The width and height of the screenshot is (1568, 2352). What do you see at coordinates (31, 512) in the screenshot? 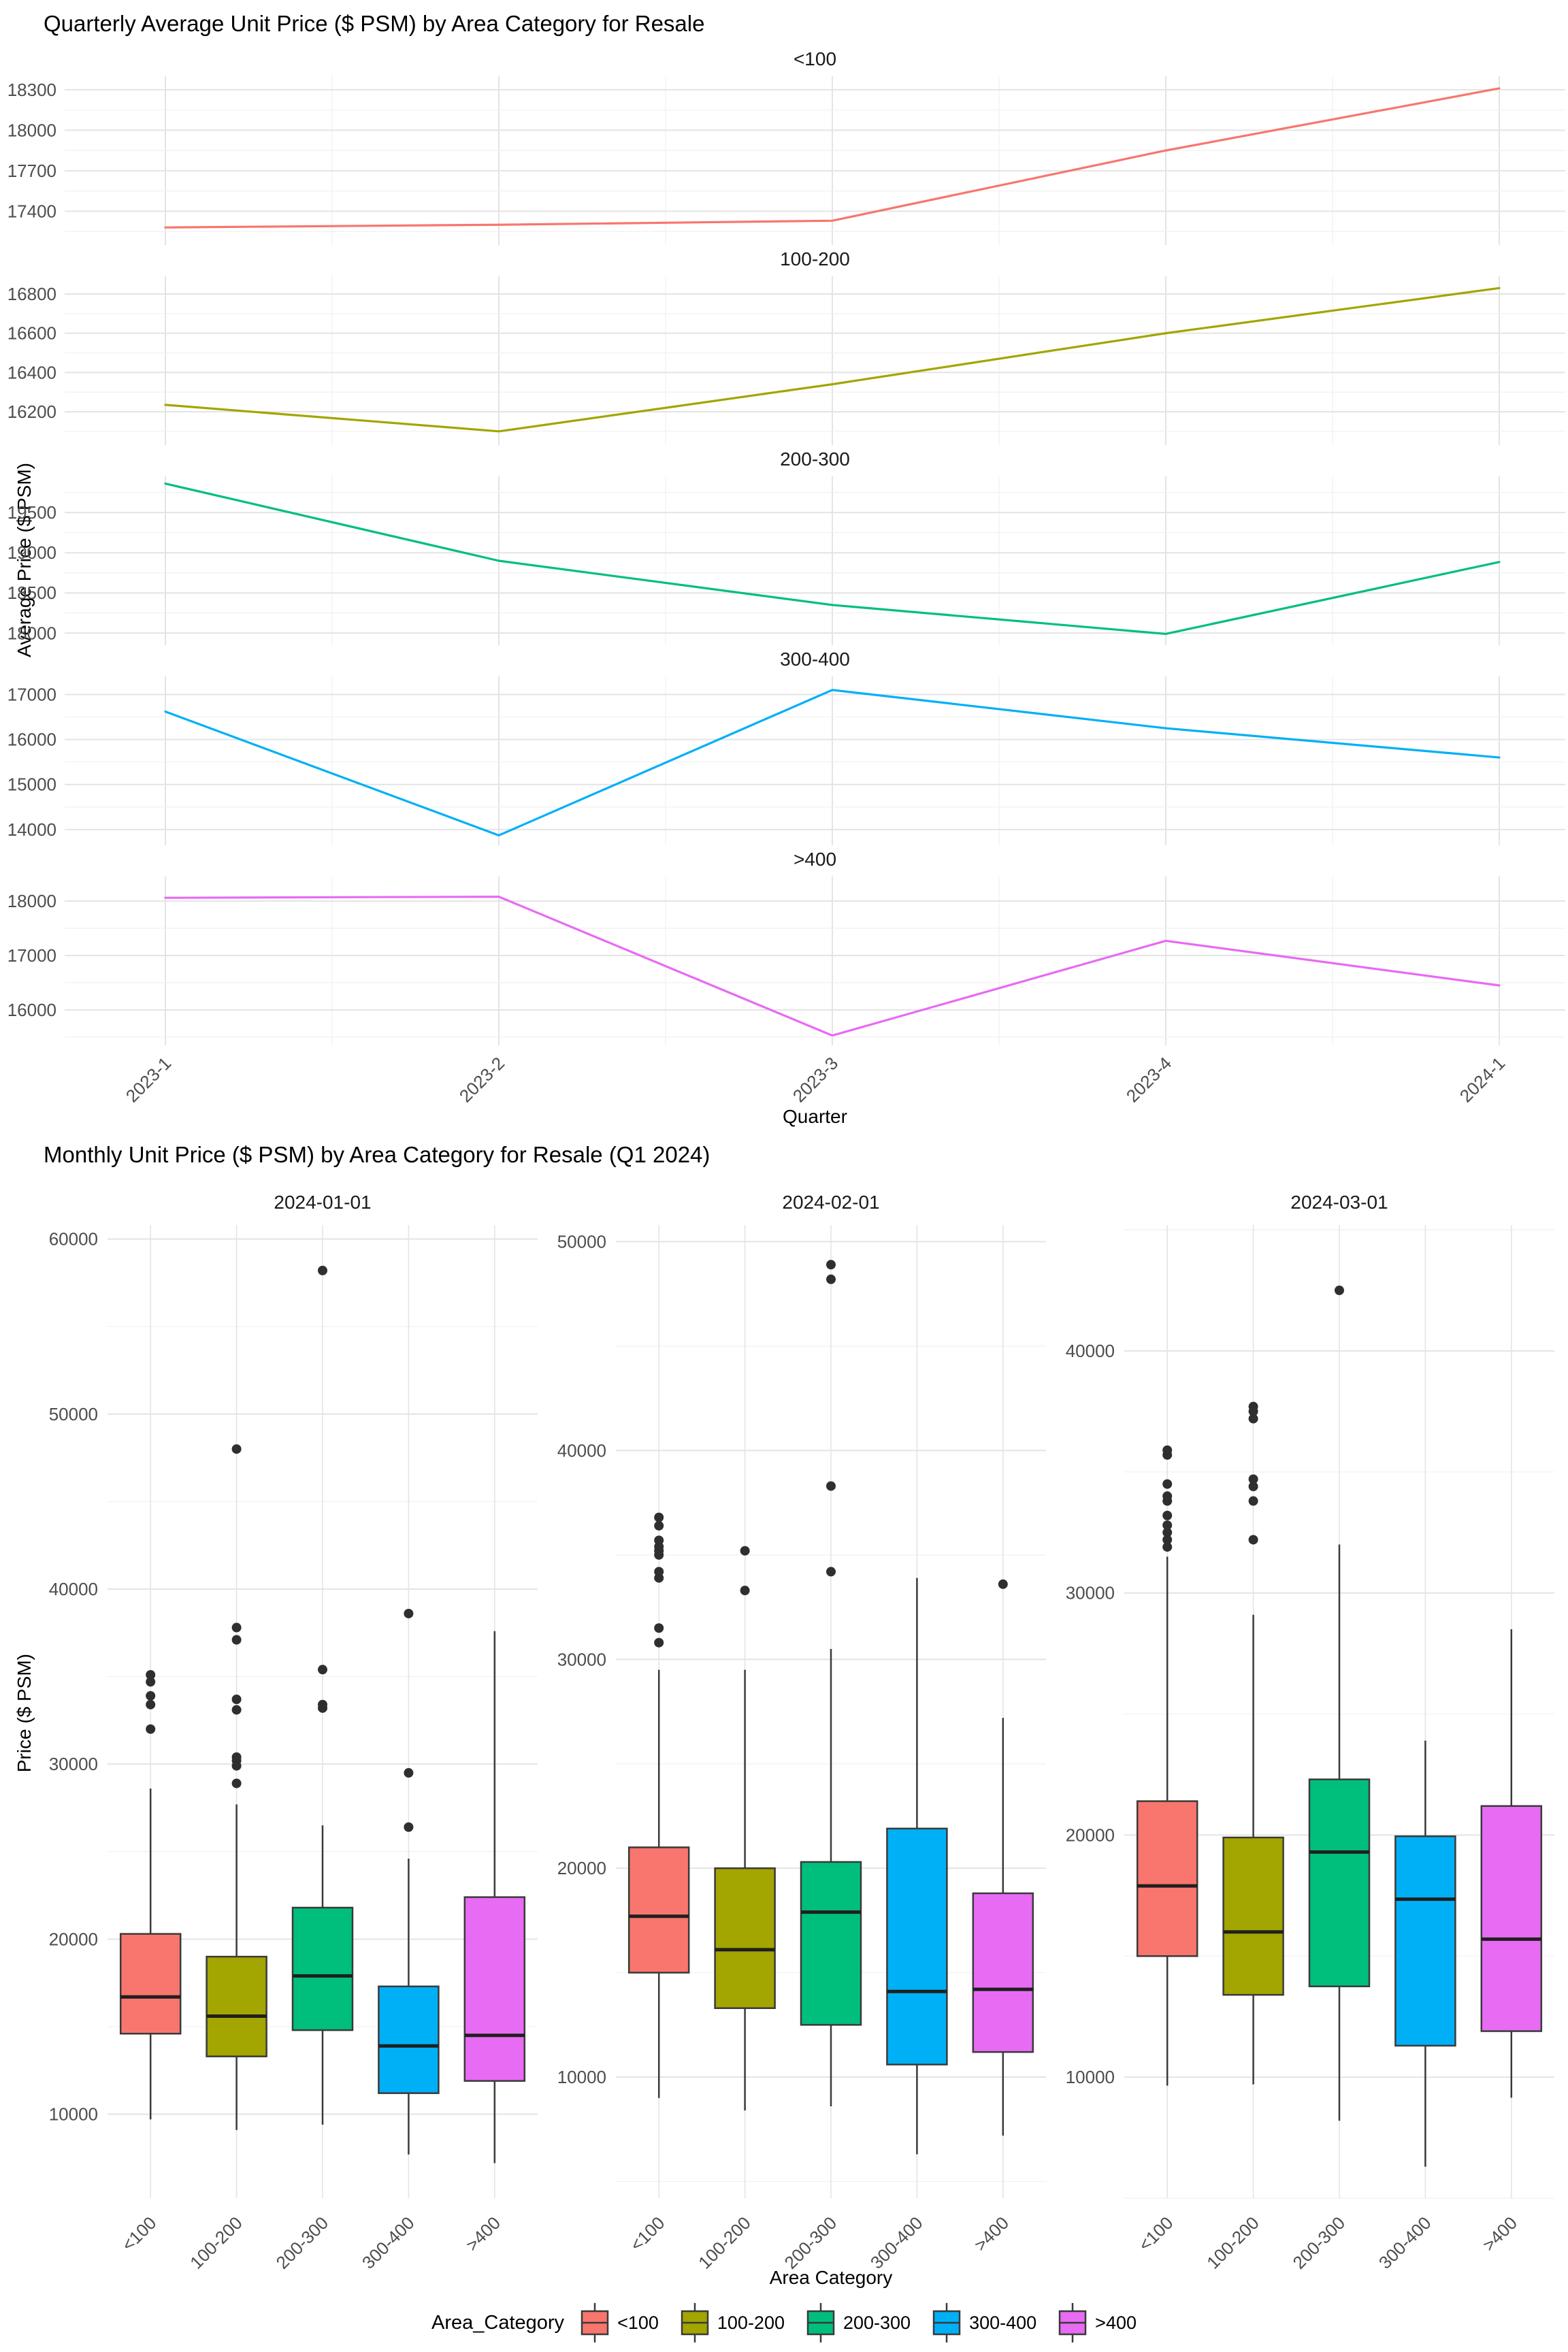
I see `y-tick-label: 19500` at bounding box center [31, 512].